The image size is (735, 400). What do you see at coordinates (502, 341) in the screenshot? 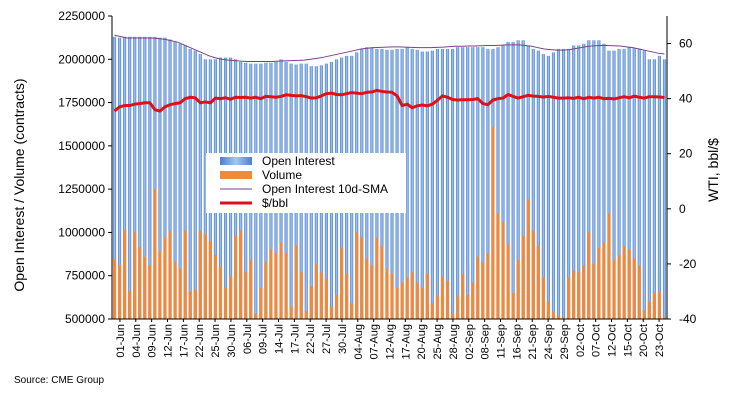
I see `x-tick-label: 11-Sep` at bounding box center [502, 341].